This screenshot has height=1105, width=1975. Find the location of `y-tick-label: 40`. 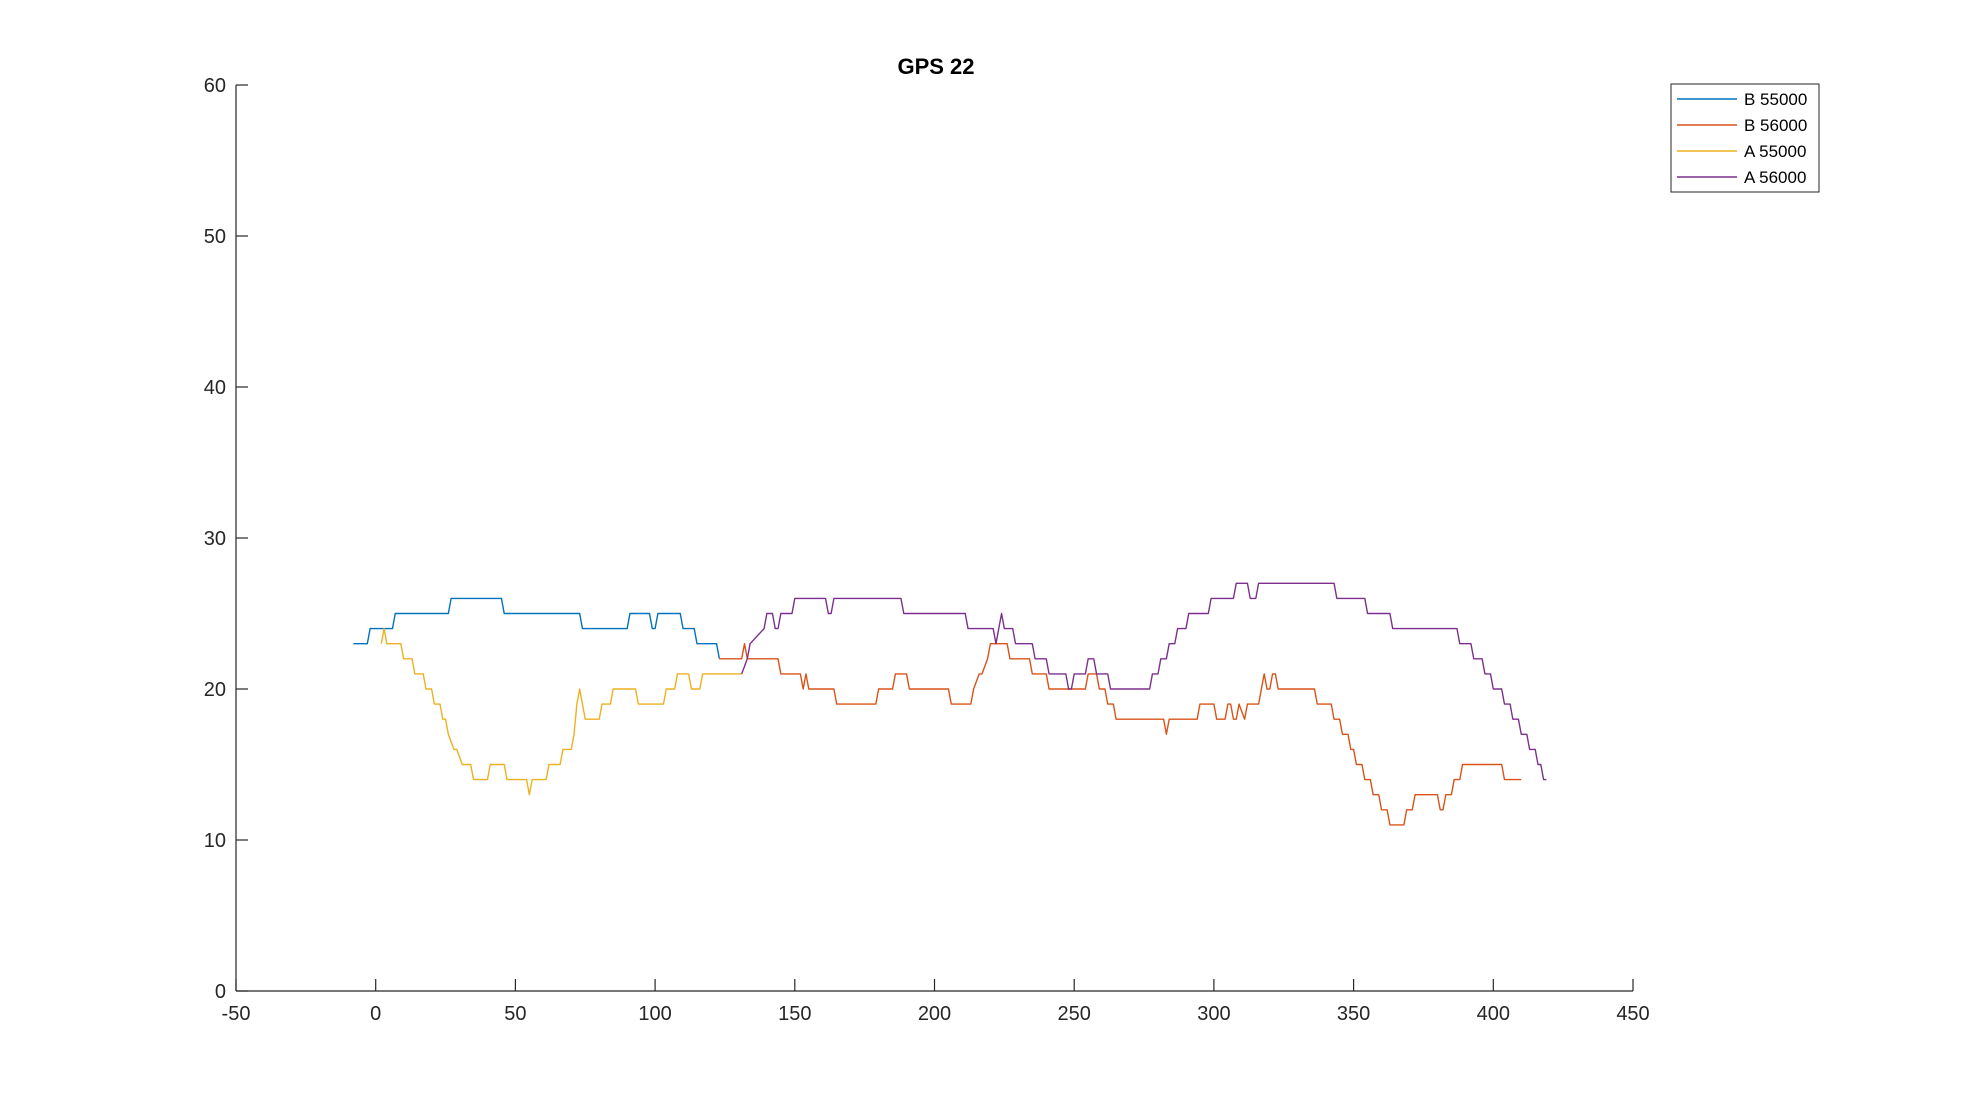

y-tick-label: 40 is located at coordinates (215, 388).